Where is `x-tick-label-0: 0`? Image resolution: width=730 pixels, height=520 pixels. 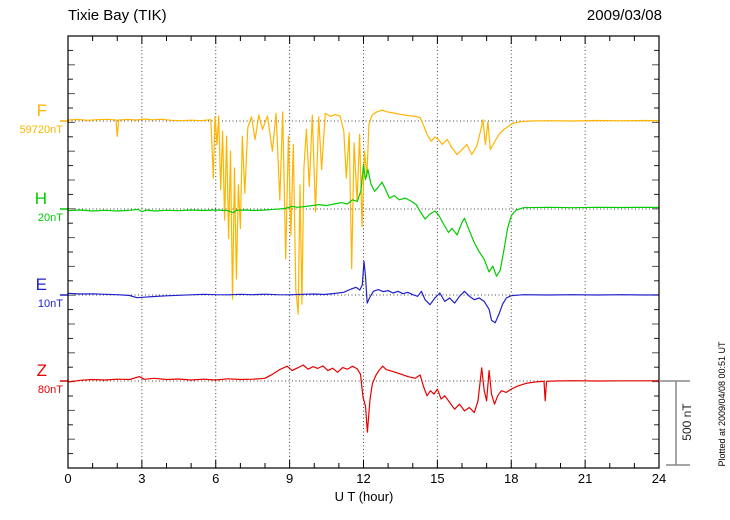
x-tick-label-0: 0 is located at coordinates (68, 478).